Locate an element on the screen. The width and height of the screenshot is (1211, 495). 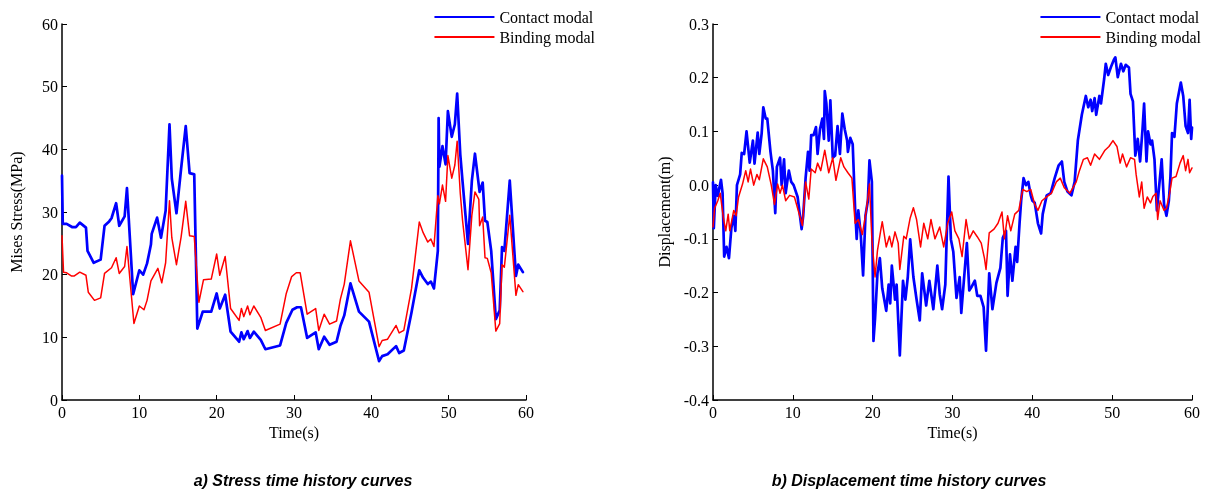
y-tick-label: 40 is located at coordinates (50, 149).